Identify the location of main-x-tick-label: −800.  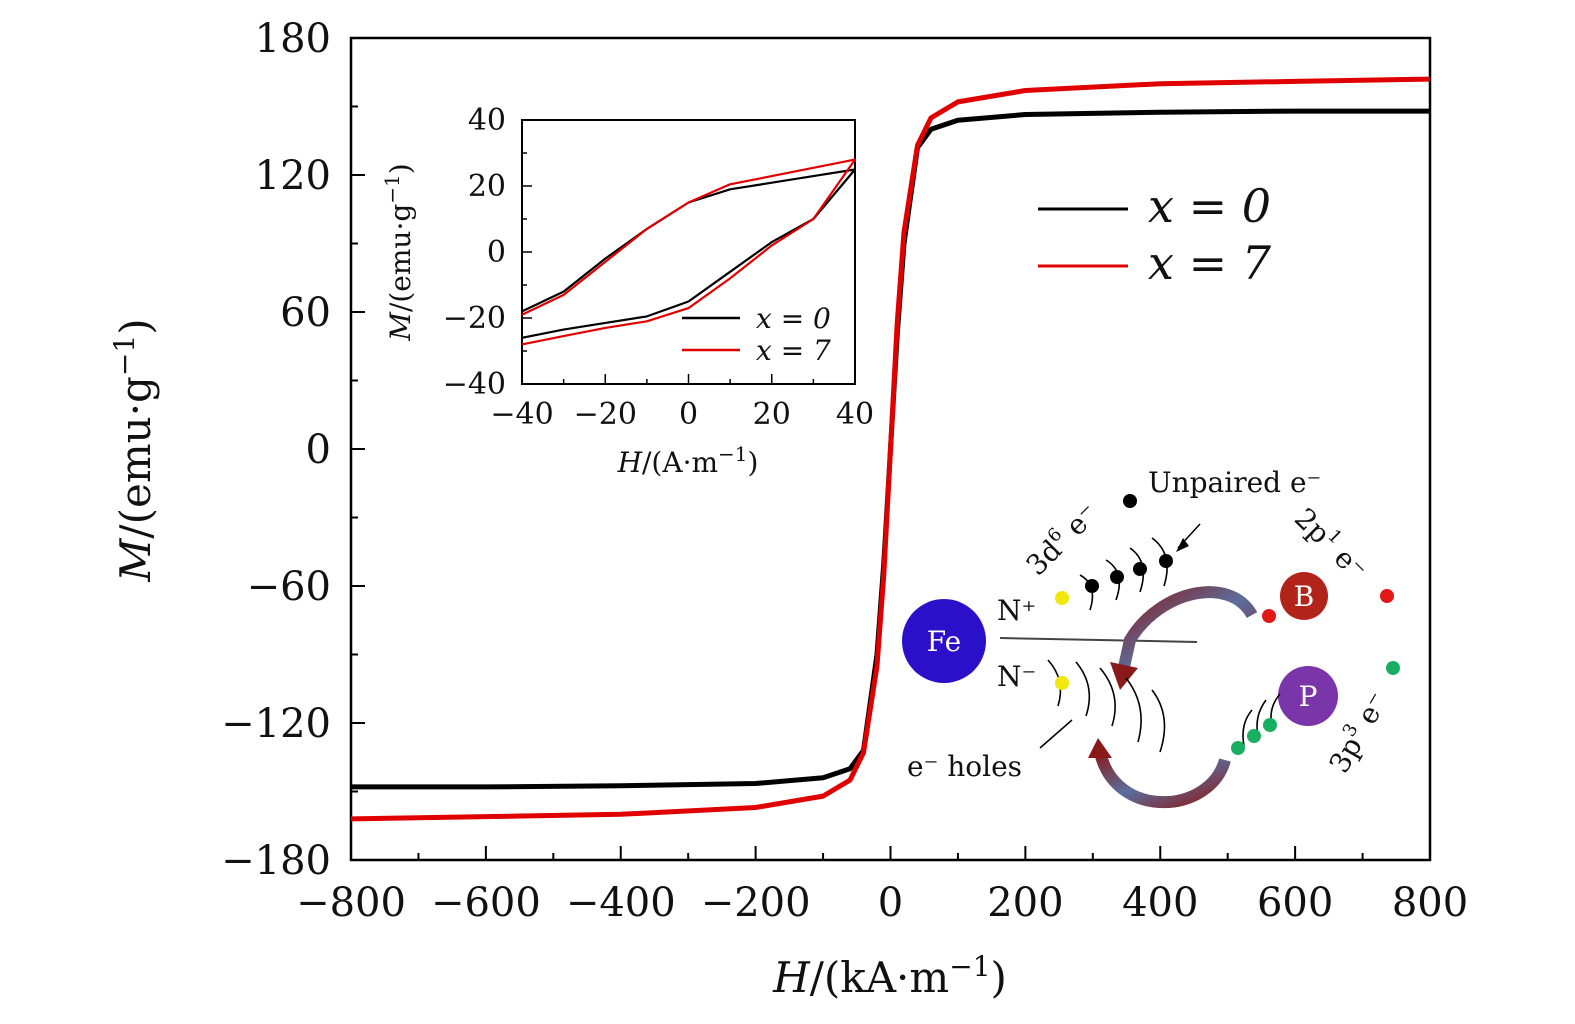
(351, 903).